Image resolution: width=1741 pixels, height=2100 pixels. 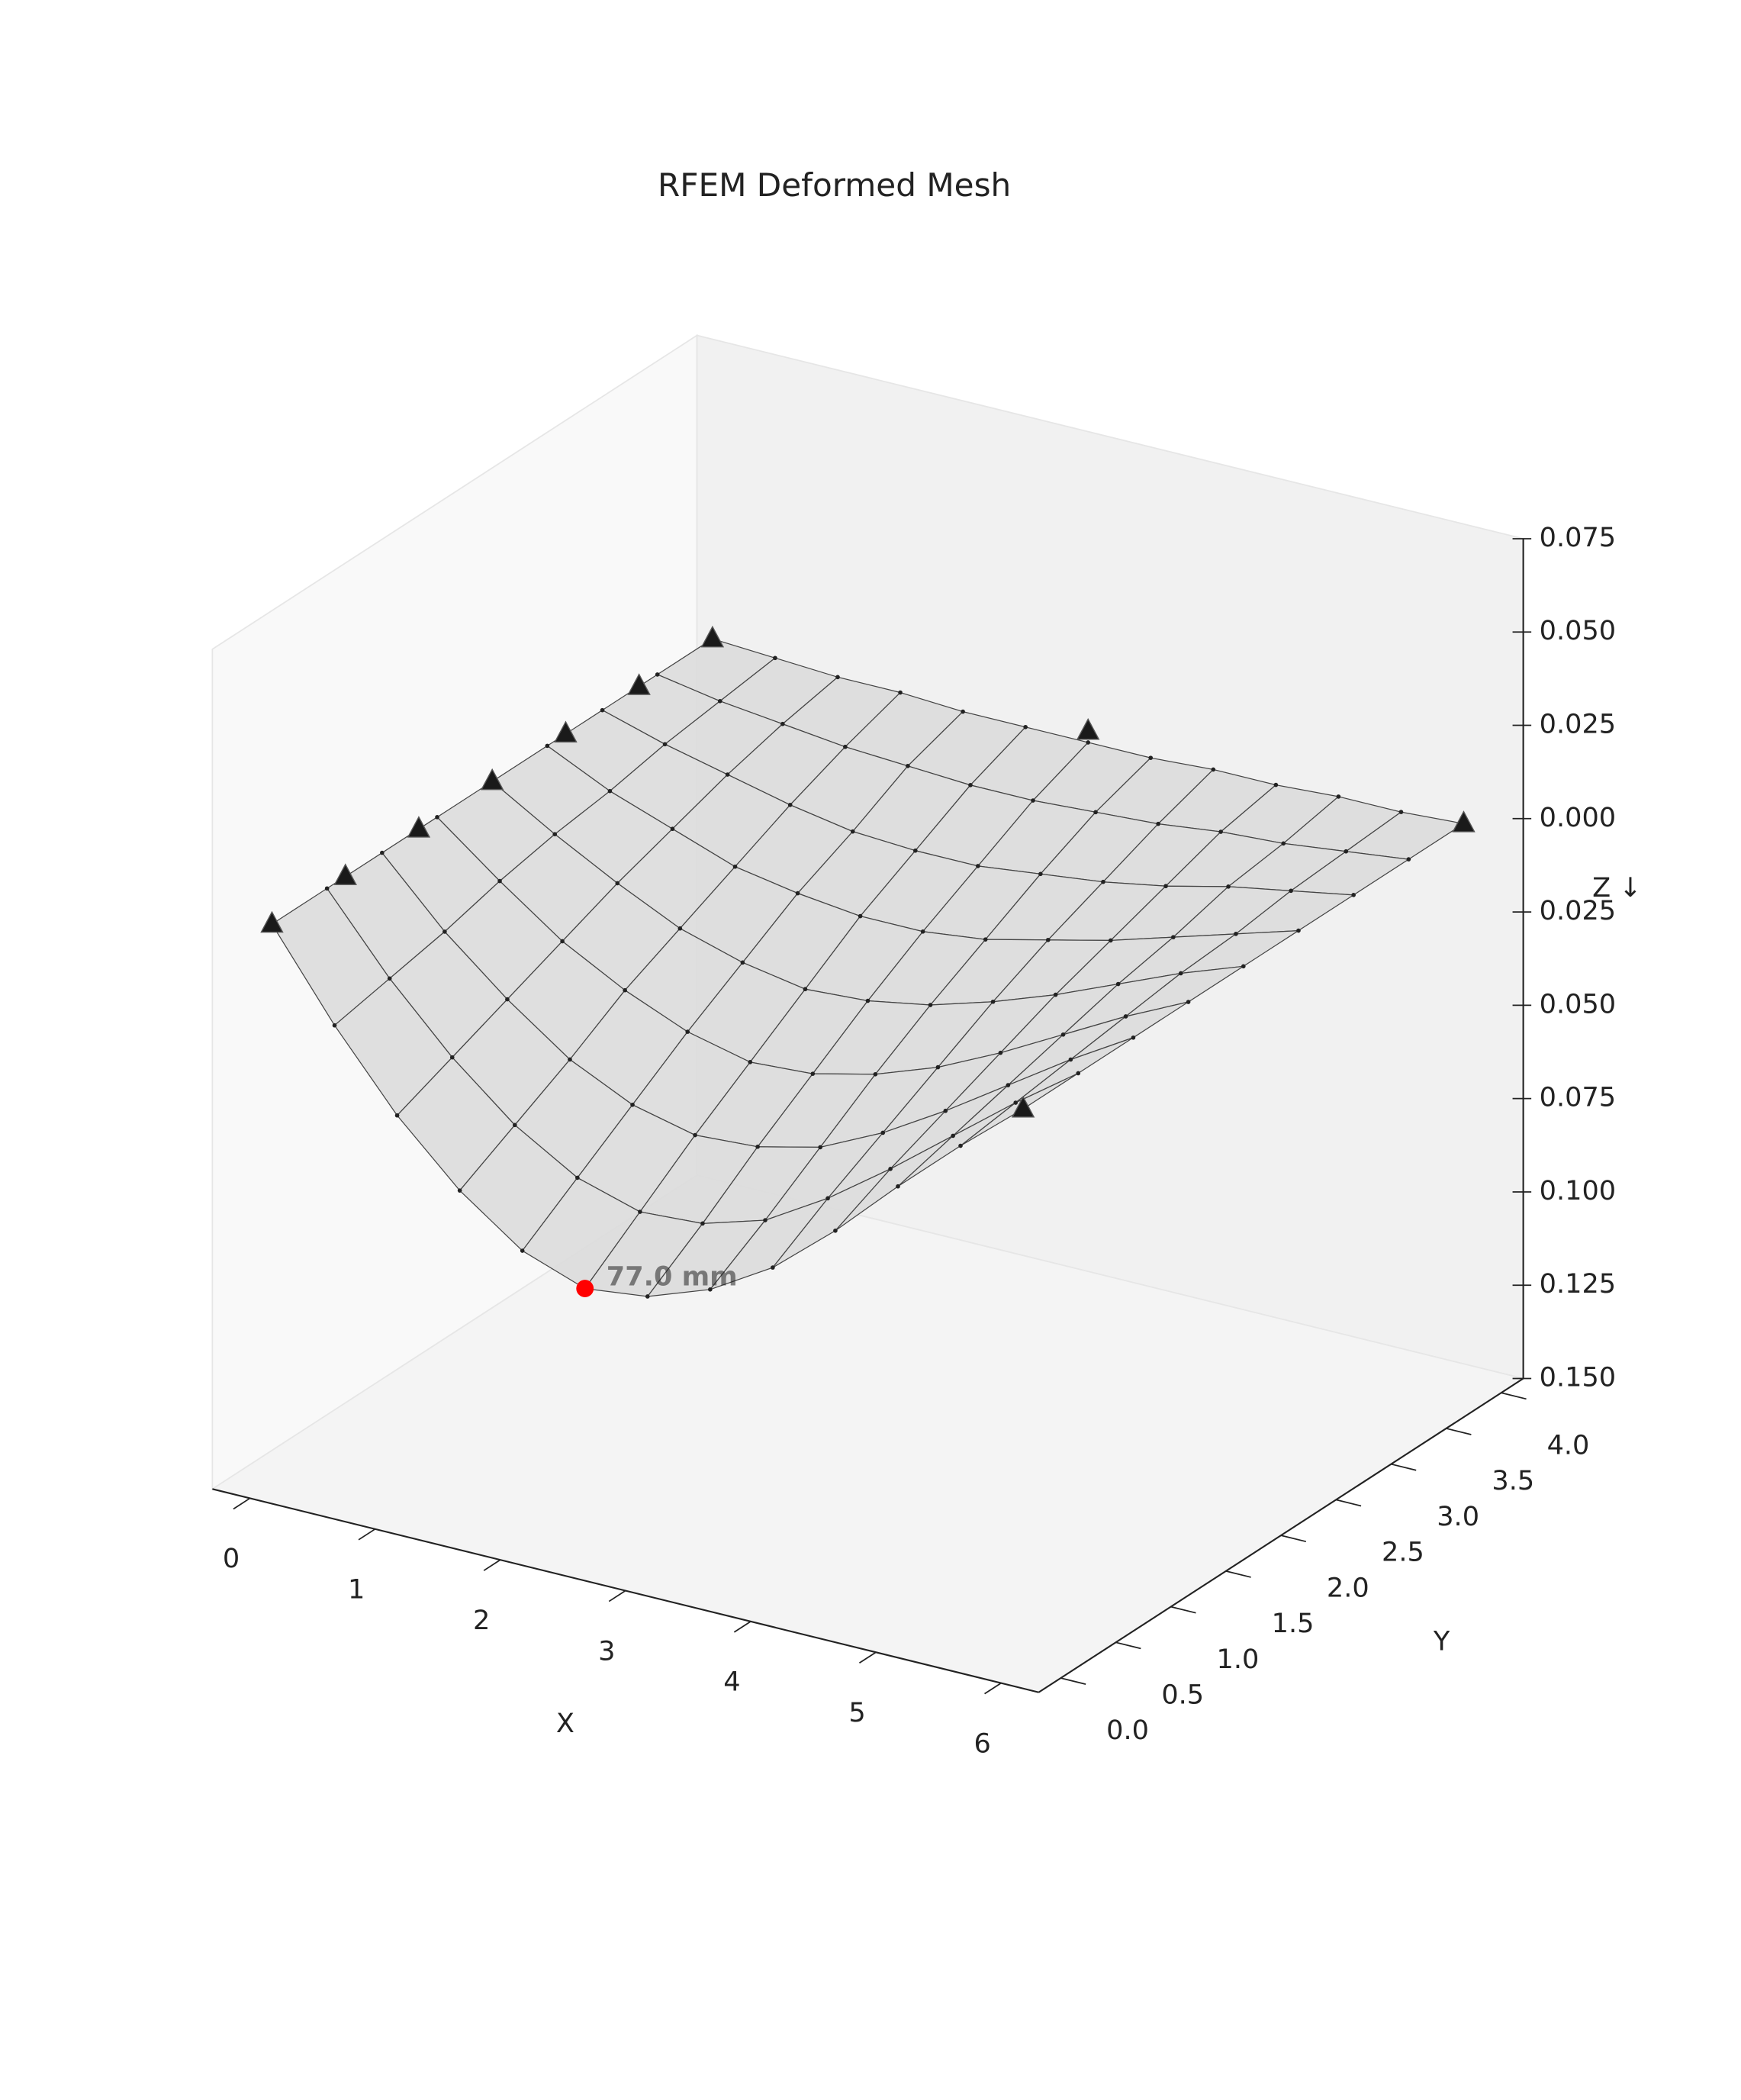 I want to click on y-tick-label: 3.0, so click(x=1458, y=1516).